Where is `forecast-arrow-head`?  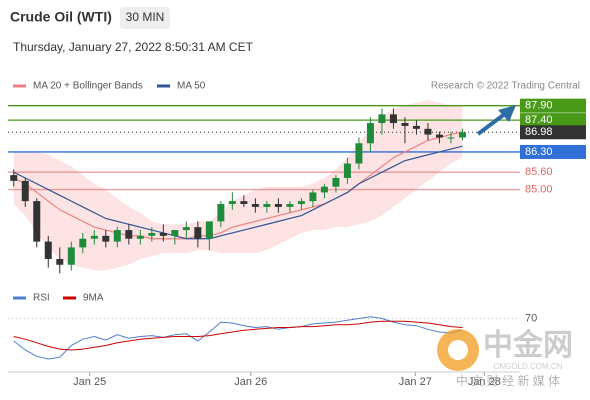
forecast-arrow-head is located at coordinates (507, 113).